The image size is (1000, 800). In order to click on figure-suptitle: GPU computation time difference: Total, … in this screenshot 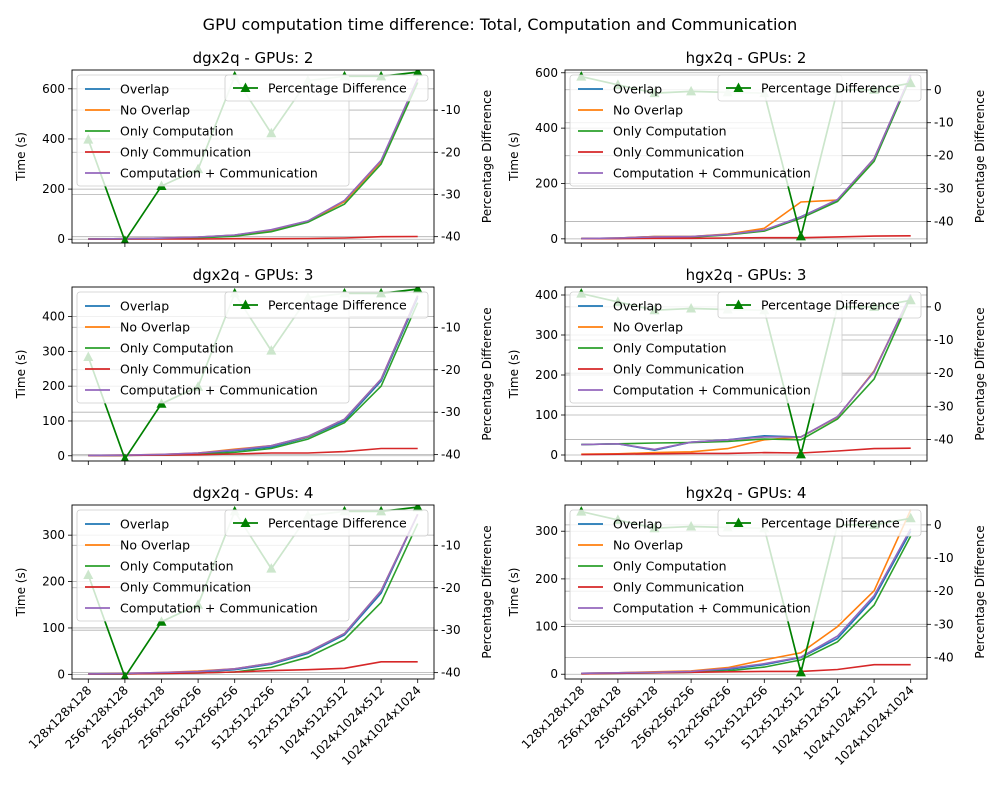, I will do `click(500, 24)`.